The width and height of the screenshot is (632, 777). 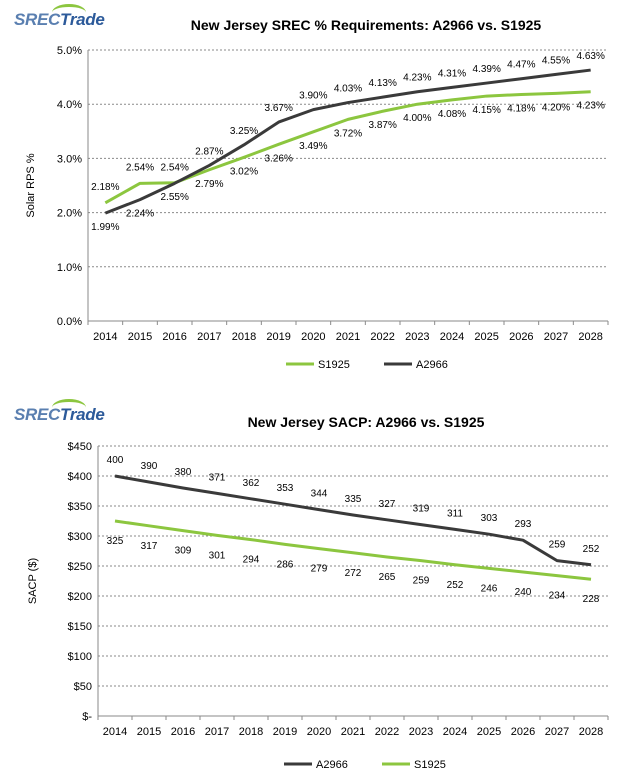 I want to click on data-label: 294, so click(x=251, y=560).